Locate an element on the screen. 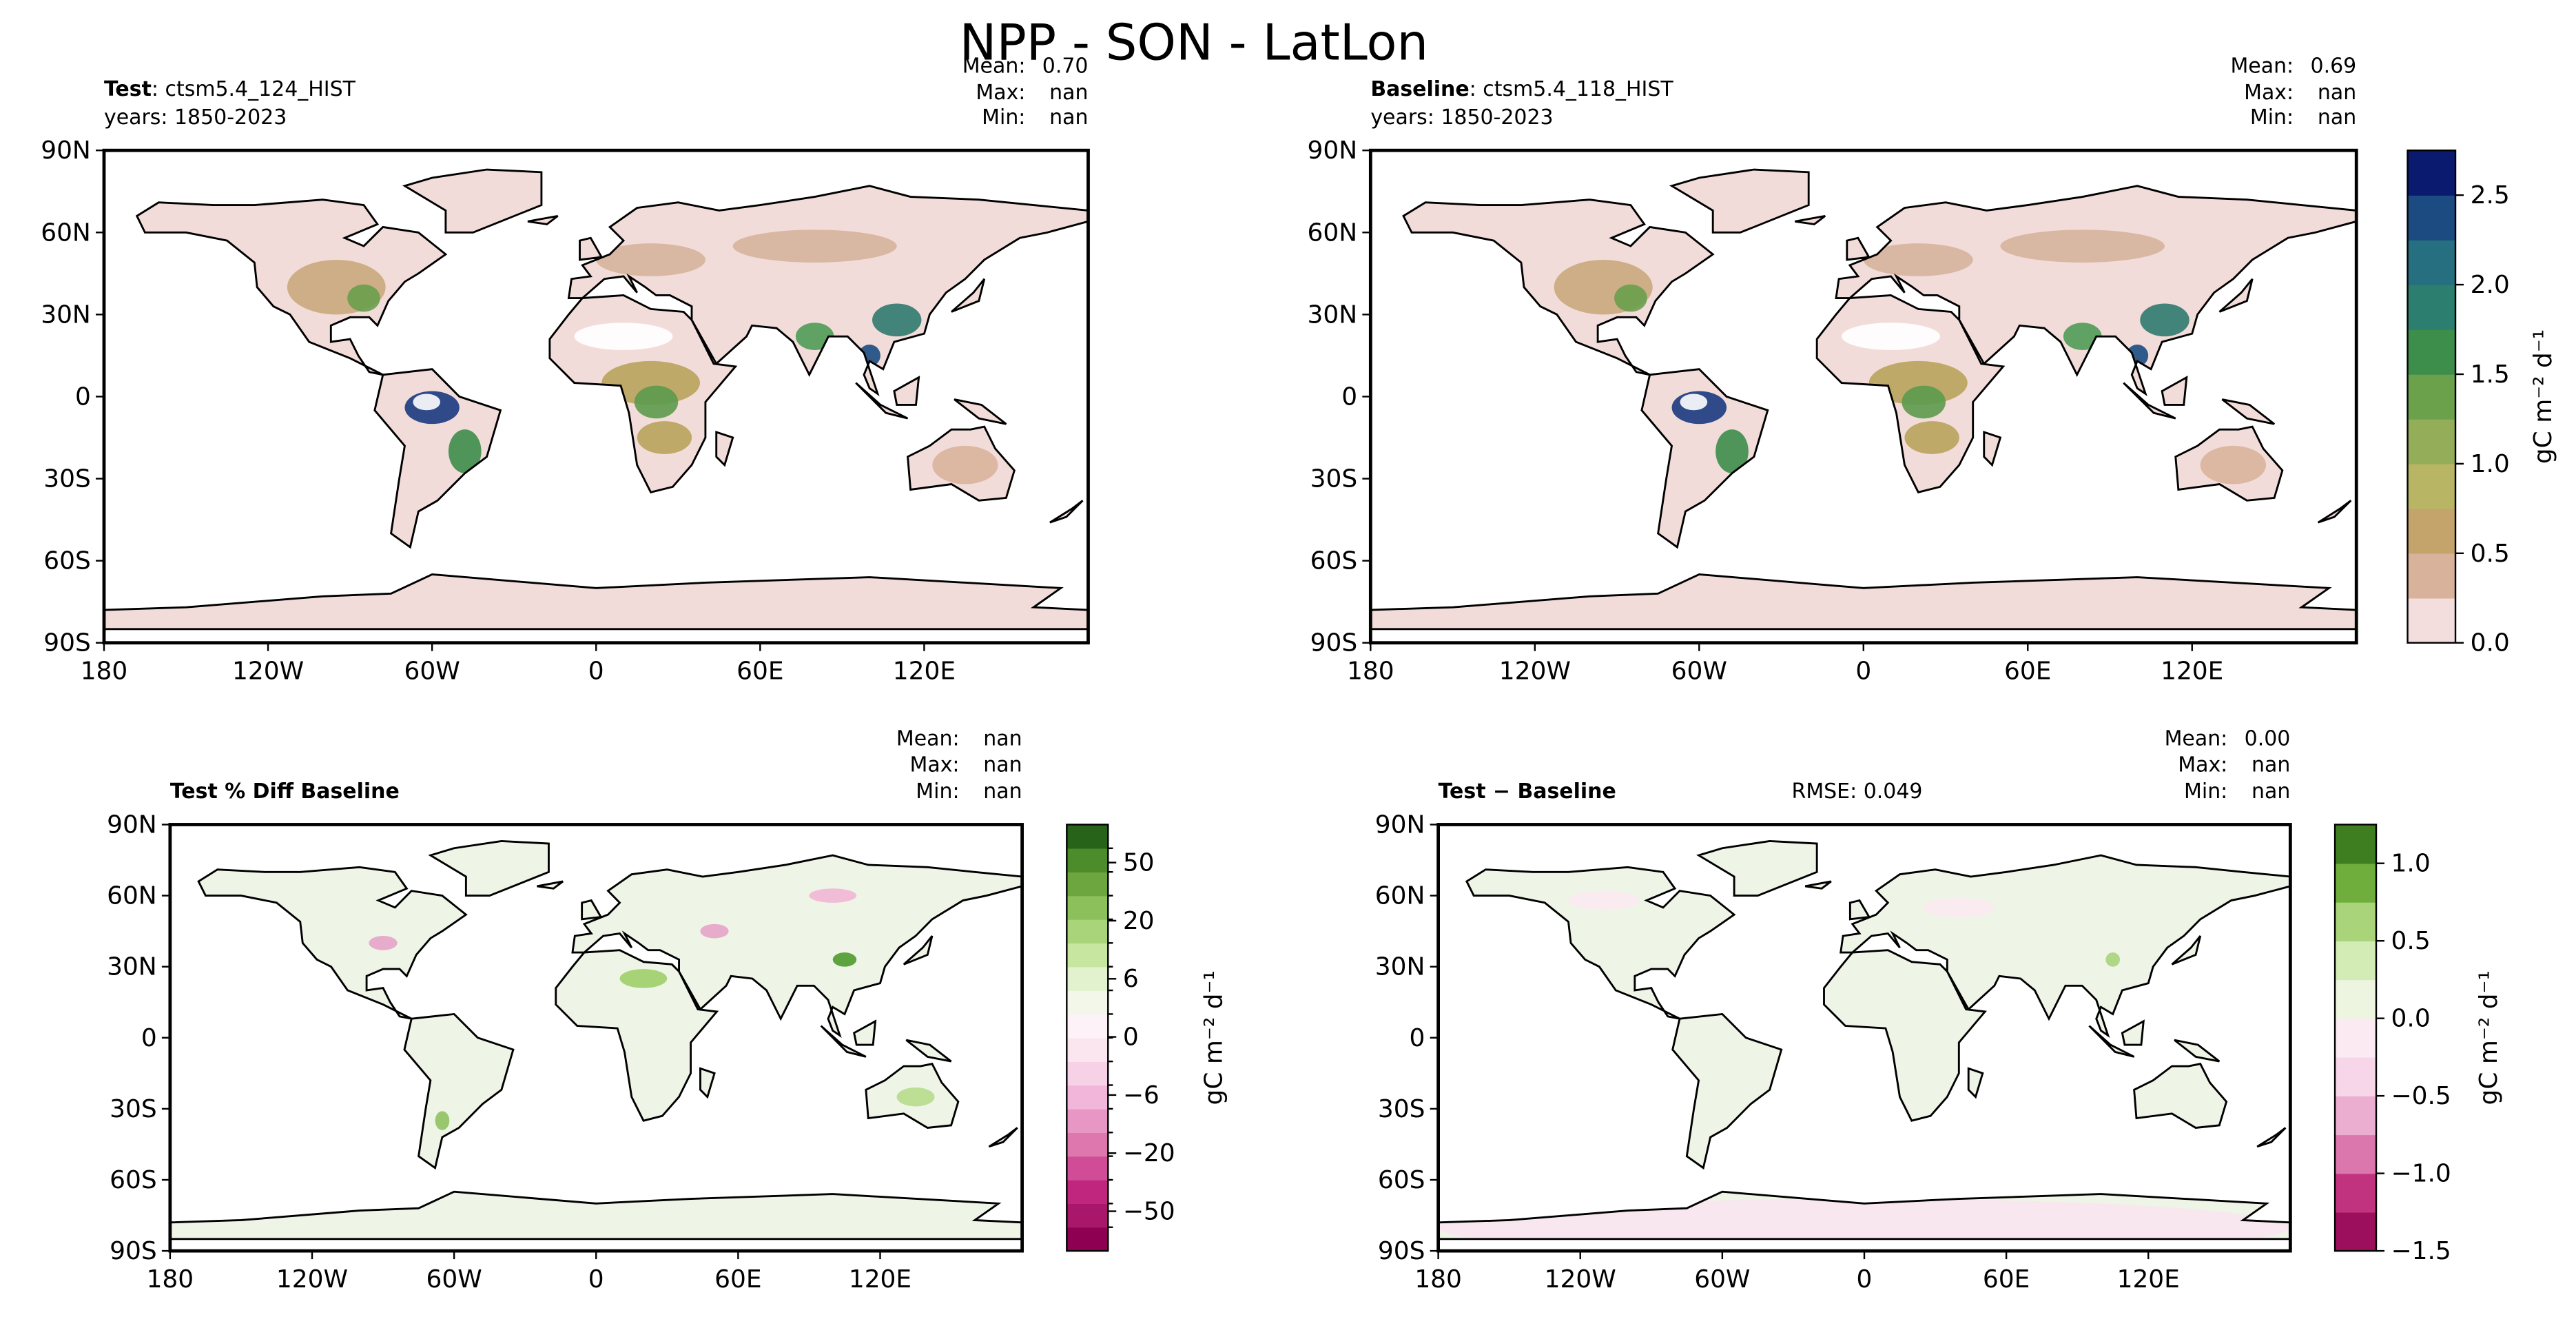 This screenshot has width=2576, height=1317. land is located at coordinates (1865, 1040).